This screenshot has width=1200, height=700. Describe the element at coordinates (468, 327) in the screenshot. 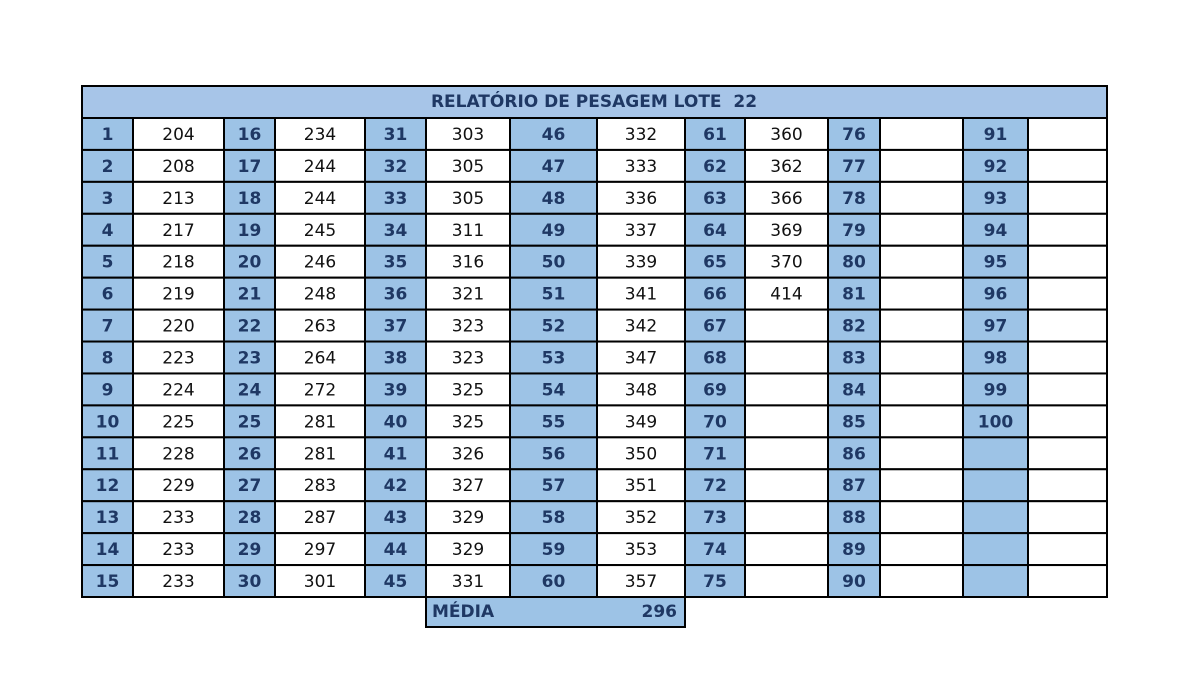

I see `weight-text: 323` at that location.